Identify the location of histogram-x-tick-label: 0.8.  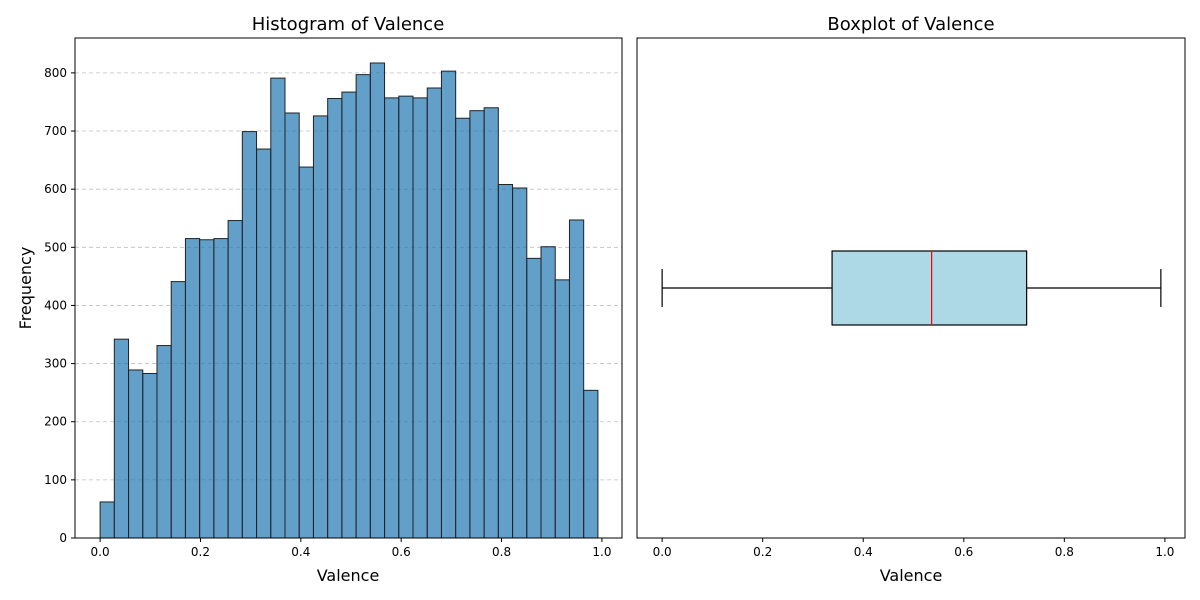
(501, 552).